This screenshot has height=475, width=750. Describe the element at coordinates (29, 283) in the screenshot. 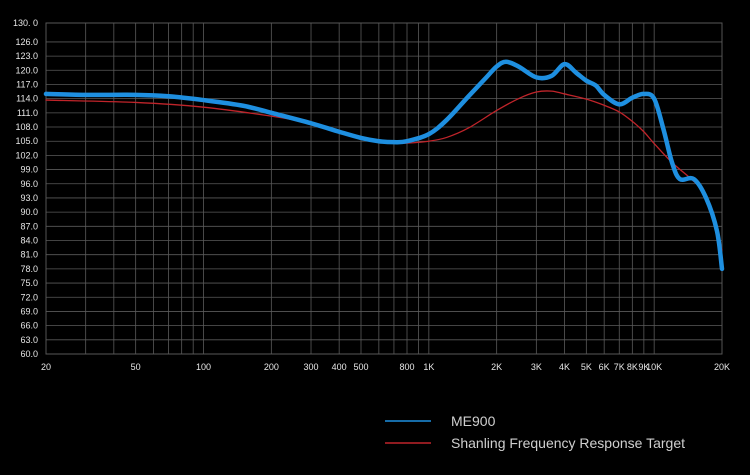

I see `y-tick-label: 75.0` at that location.